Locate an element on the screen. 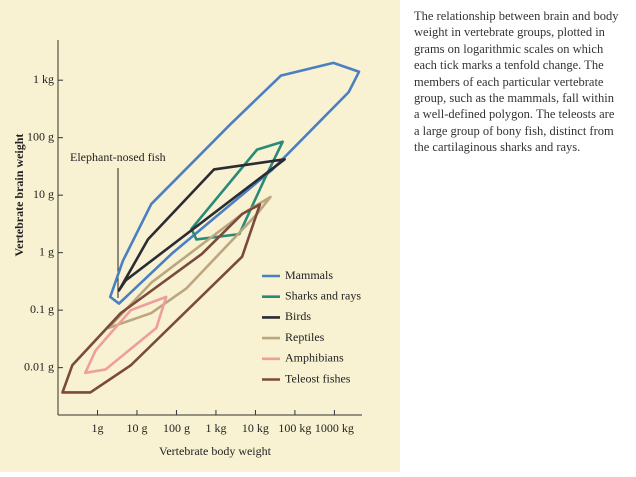 The height and width of the screenshot is (477, 636). caption-line: the cartilaginous sharks and rays. is located at coordinates (497, 147).